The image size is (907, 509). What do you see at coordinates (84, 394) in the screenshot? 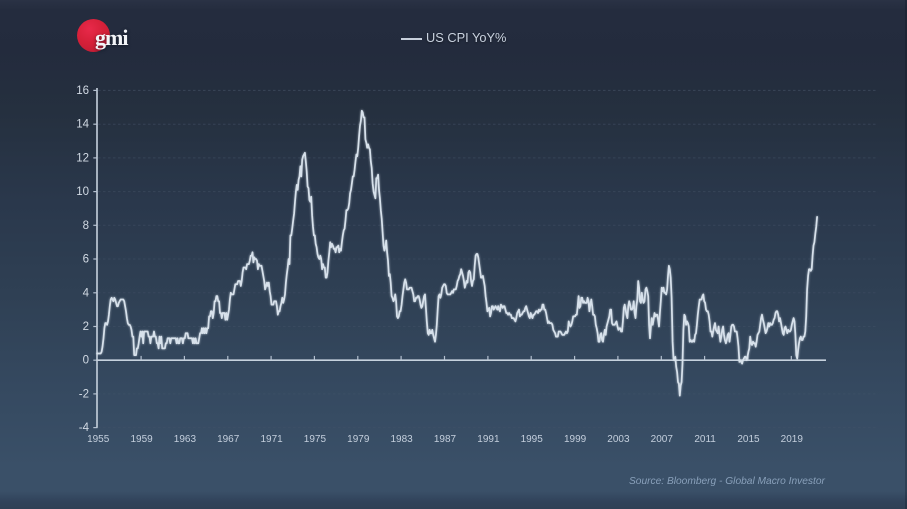
I see `svg-text: -2` at bounding box center [84, 394].